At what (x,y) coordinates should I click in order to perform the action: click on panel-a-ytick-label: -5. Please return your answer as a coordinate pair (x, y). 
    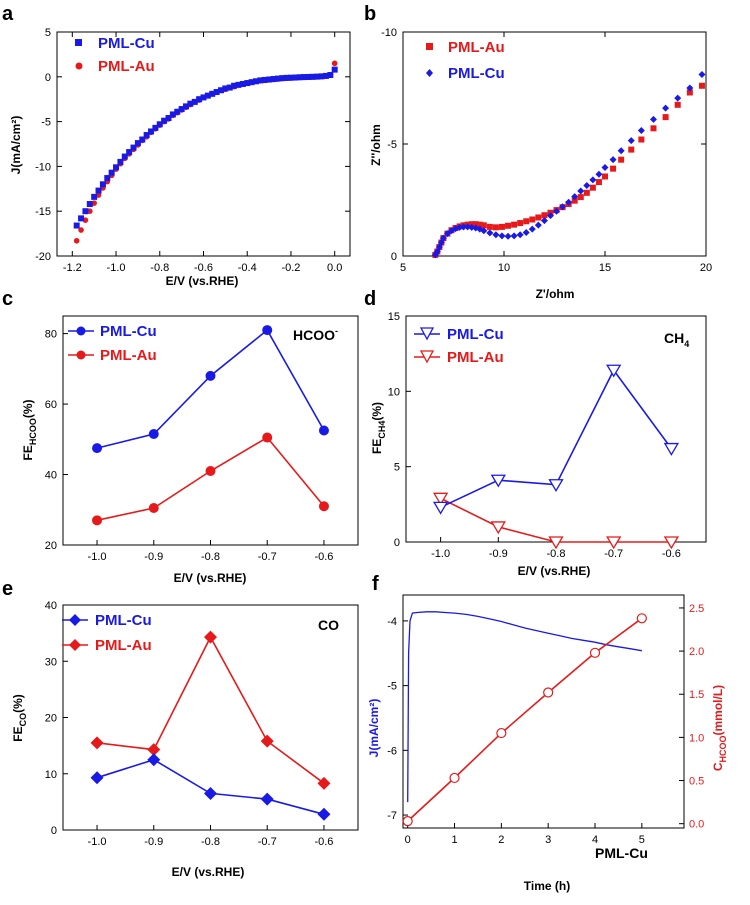
    Looking at the image, I should click on (46, 123).